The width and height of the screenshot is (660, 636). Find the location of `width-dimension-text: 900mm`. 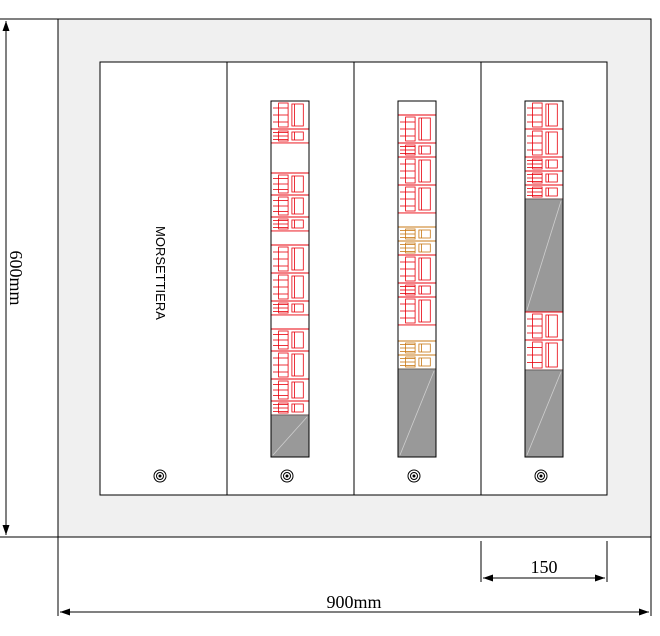

width-dimension-text: 900mm is located at coordinates (353, 602).